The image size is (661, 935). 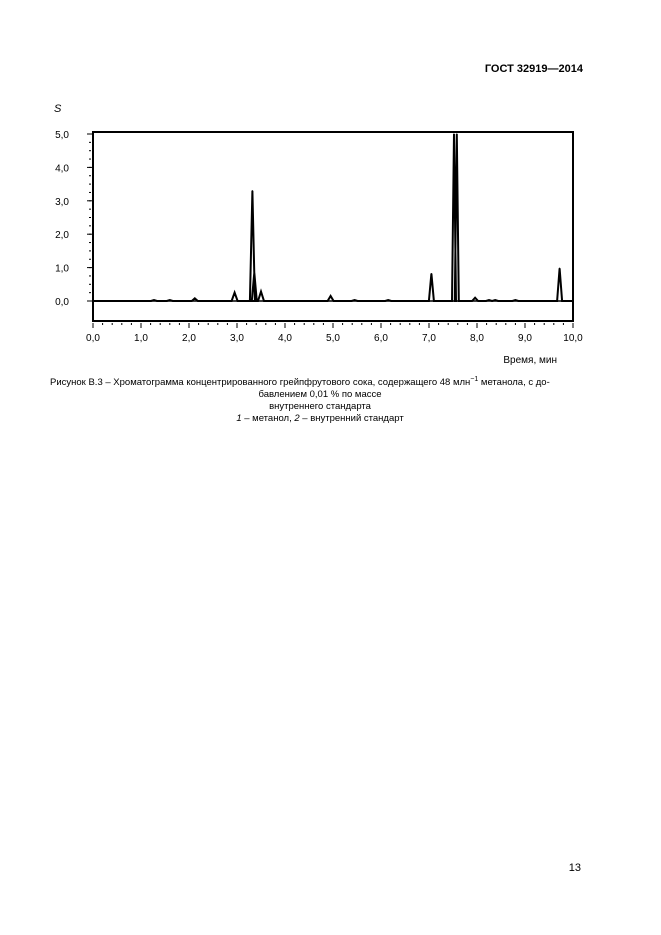 I want to click on x-axis-label: Время, мин, so click(x=530, y=360).